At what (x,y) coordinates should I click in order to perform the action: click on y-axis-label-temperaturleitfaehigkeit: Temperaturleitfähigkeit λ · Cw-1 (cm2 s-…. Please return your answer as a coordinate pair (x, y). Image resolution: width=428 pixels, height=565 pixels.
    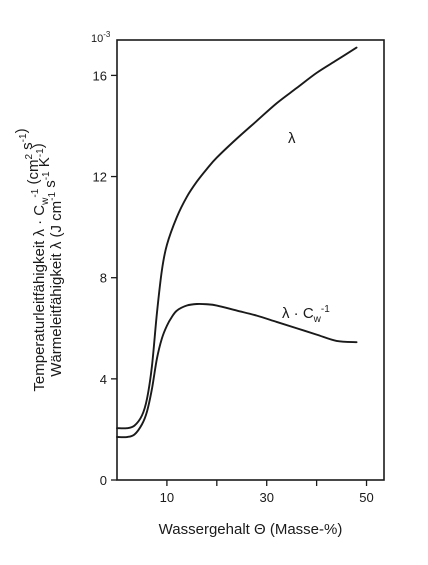
    Looking at the image, I should click on (32, 259).